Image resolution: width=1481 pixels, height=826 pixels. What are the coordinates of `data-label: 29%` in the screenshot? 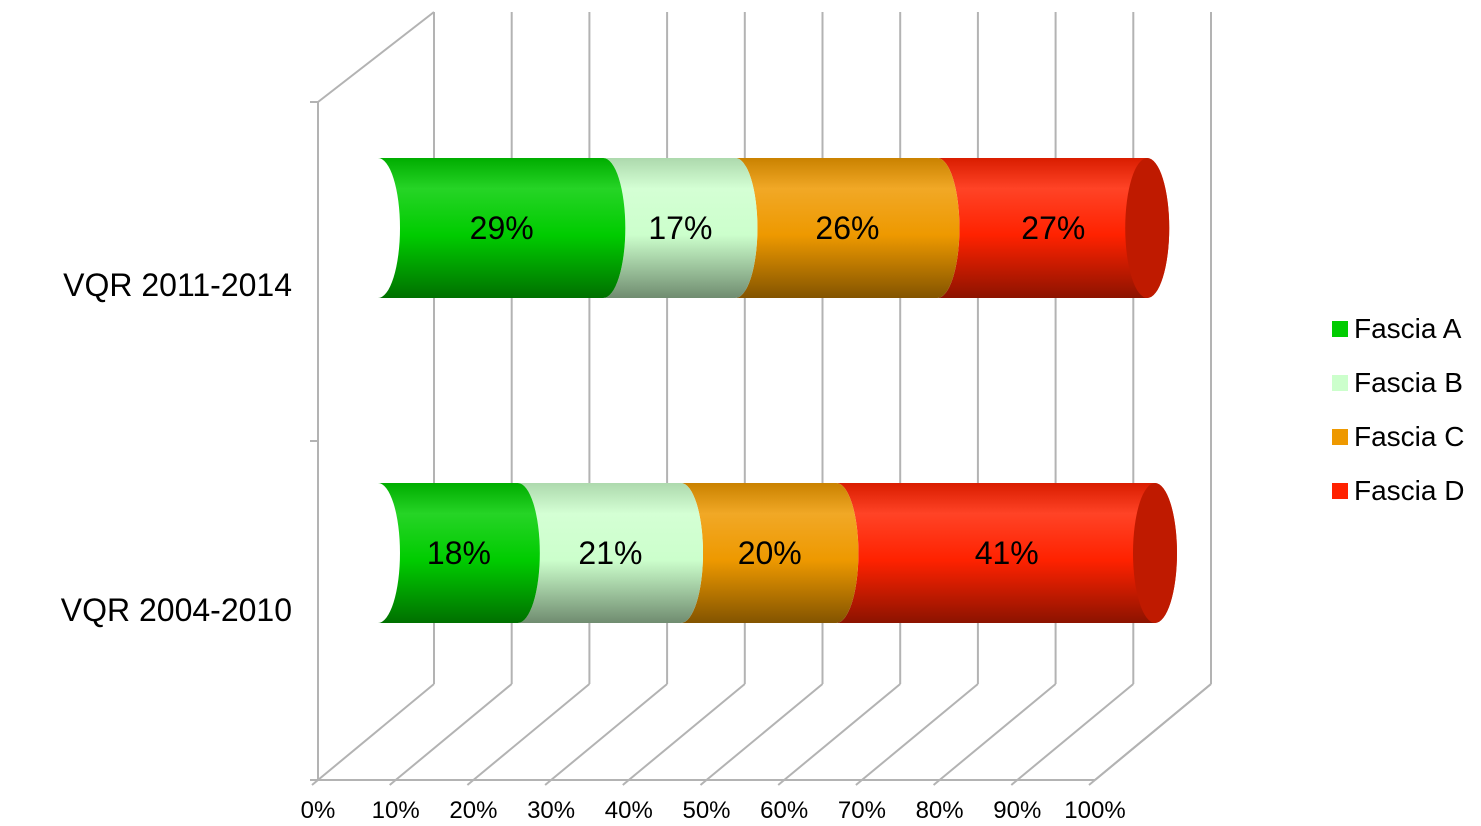 It's located at (502, 228).